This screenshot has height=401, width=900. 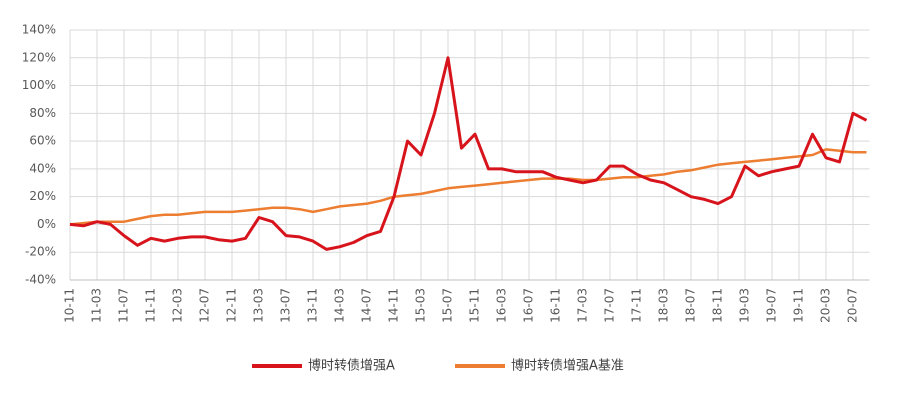 What do you see at coordinates (421, 305) in the screenshot?
I see `x-tick-label: 15-03` at bounding box center [421, 305].